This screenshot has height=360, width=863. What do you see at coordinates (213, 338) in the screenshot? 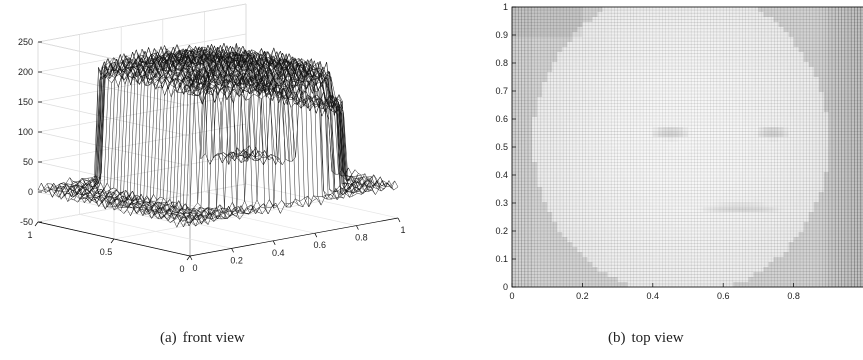
I see `caption-text: front view` at bounding box center [213, 338].